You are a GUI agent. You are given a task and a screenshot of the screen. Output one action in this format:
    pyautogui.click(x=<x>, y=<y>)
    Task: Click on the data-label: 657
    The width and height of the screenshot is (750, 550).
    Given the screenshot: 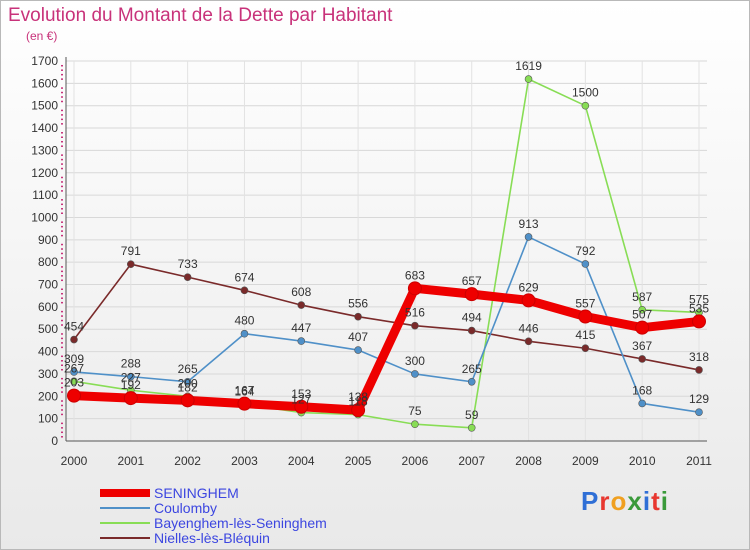 What is the action you would take?
    pyautogui.click(x=472, y=281)
    